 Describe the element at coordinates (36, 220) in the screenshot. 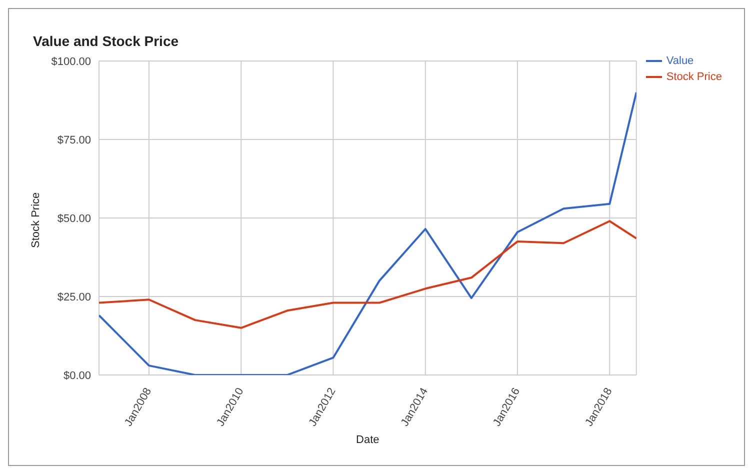

I see `y-axis-title: Stock Price` at that location.